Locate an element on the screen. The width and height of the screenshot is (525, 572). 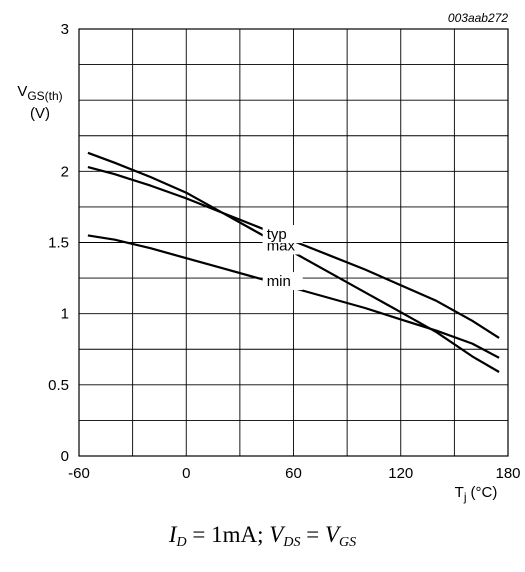
y-axis-ticks: 0 0.5 1 1.5 2 3 is located at coordinates (58, 243).